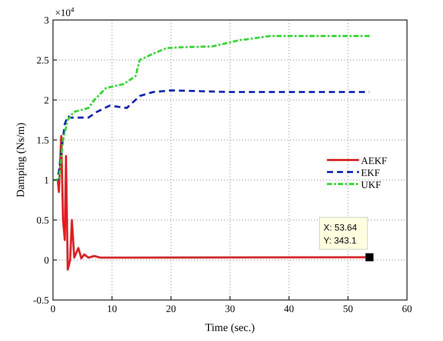 Image resolution: width=443 pixels, height=341 pixels. What do you see at coordinates (374, 161) in the screenshot?
I see `legend-label: AEKF` at bounding box center [374, 161].